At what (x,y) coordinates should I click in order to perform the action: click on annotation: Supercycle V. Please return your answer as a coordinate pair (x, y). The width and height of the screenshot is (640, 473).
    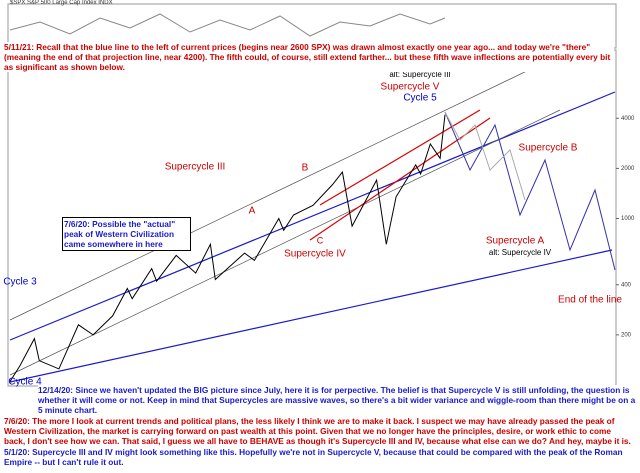
    Looking at the image, I should click on (410, 87).